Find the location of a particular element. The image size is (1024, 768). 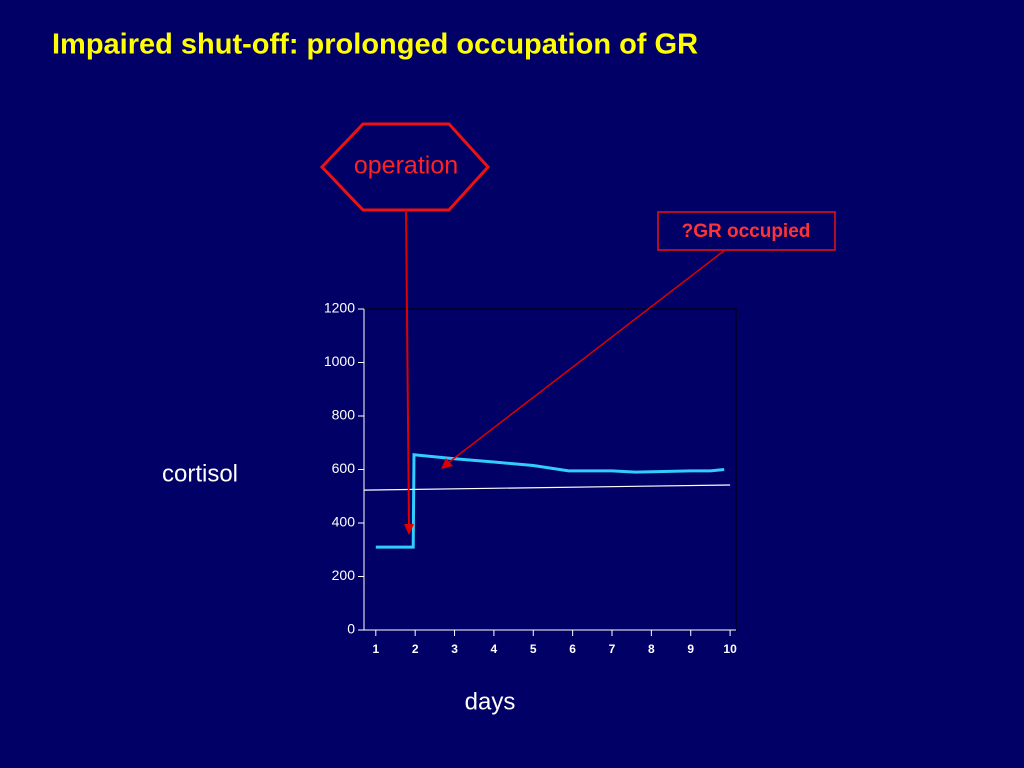

operation-label: operation is located at coordinates (406, 166).